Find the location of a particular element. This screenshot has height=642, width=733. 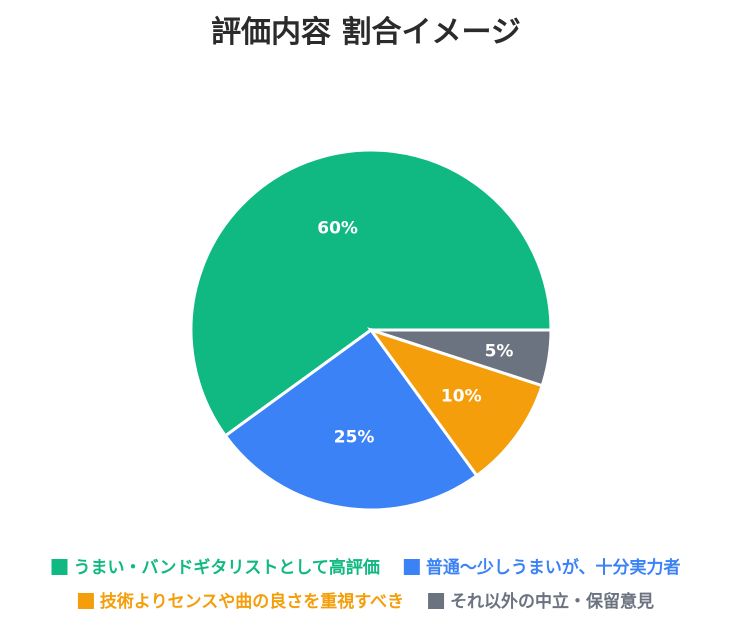

slice-label-1: 25% is located at coordinates (354, 438).